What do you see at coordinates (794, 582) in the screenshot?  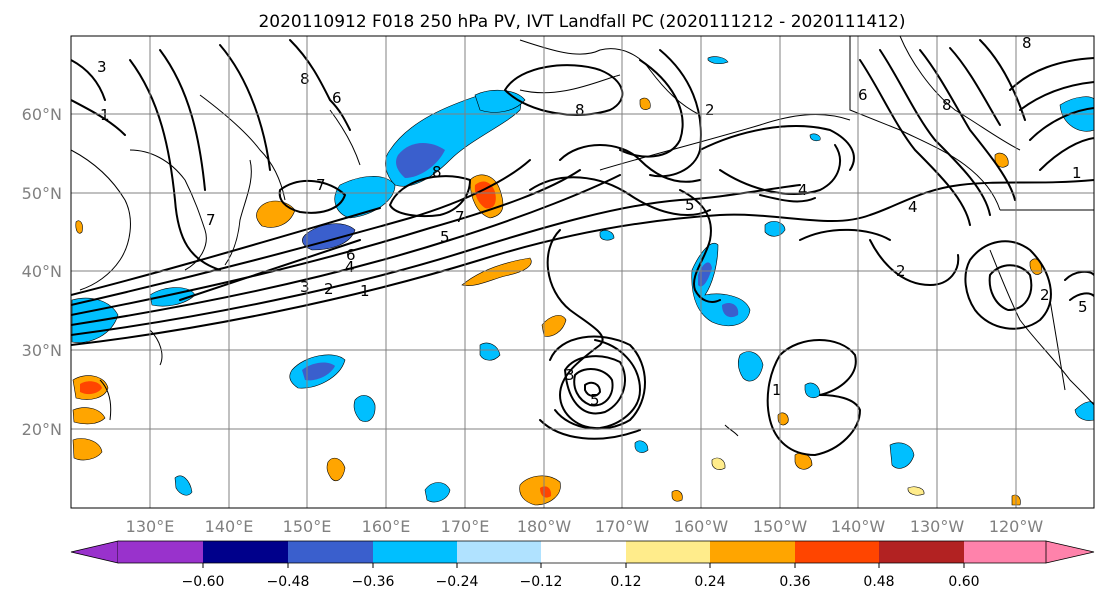 I see `colorbar-tick-label: 0.36` at bounding box center [794, 582].